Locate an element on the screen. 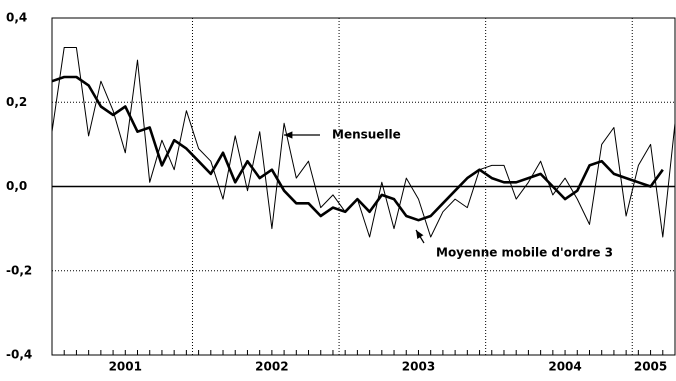 The height and width of the screenshot is (381, 676). x-tick-label: 2004 is located at coordinates (564, 367).